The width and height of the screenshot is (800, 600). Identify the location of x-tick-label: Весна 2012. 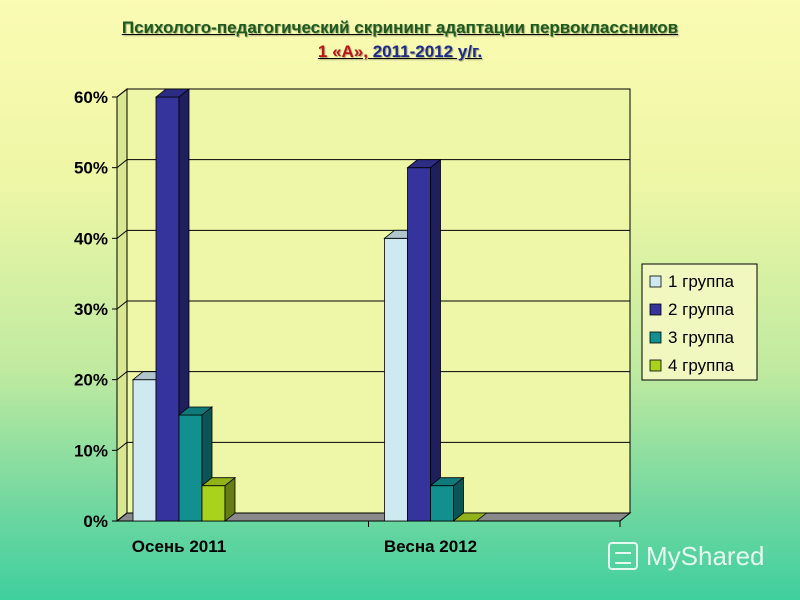
(430, 546).